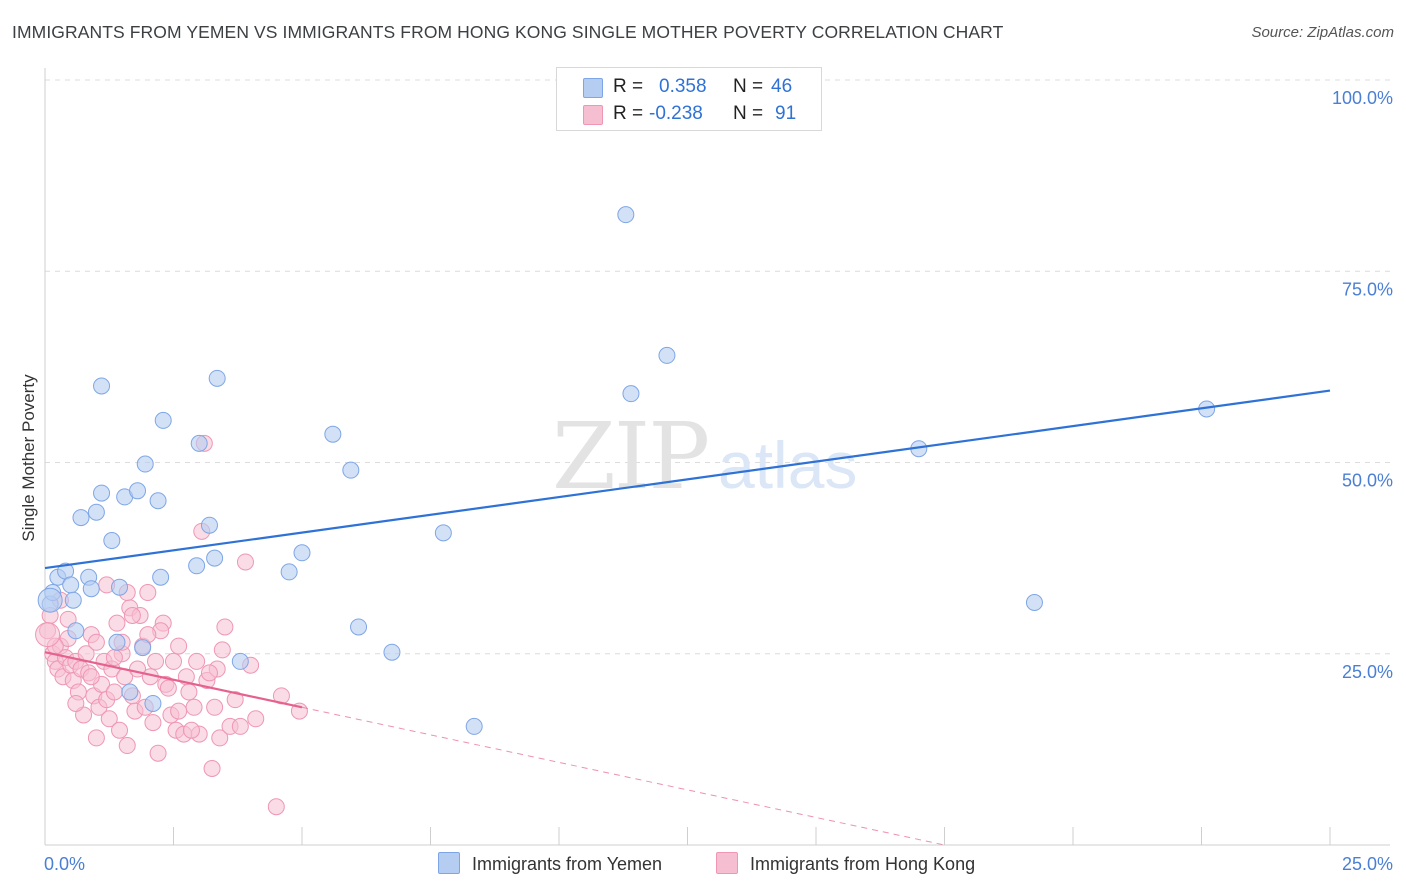 The width and height of the screenshot is (1406, 892). What do you see at coordinates (1367, 864) in the screenshot?
I see `x-tick-label: 25.0%` at bounding box center [1367, 864].